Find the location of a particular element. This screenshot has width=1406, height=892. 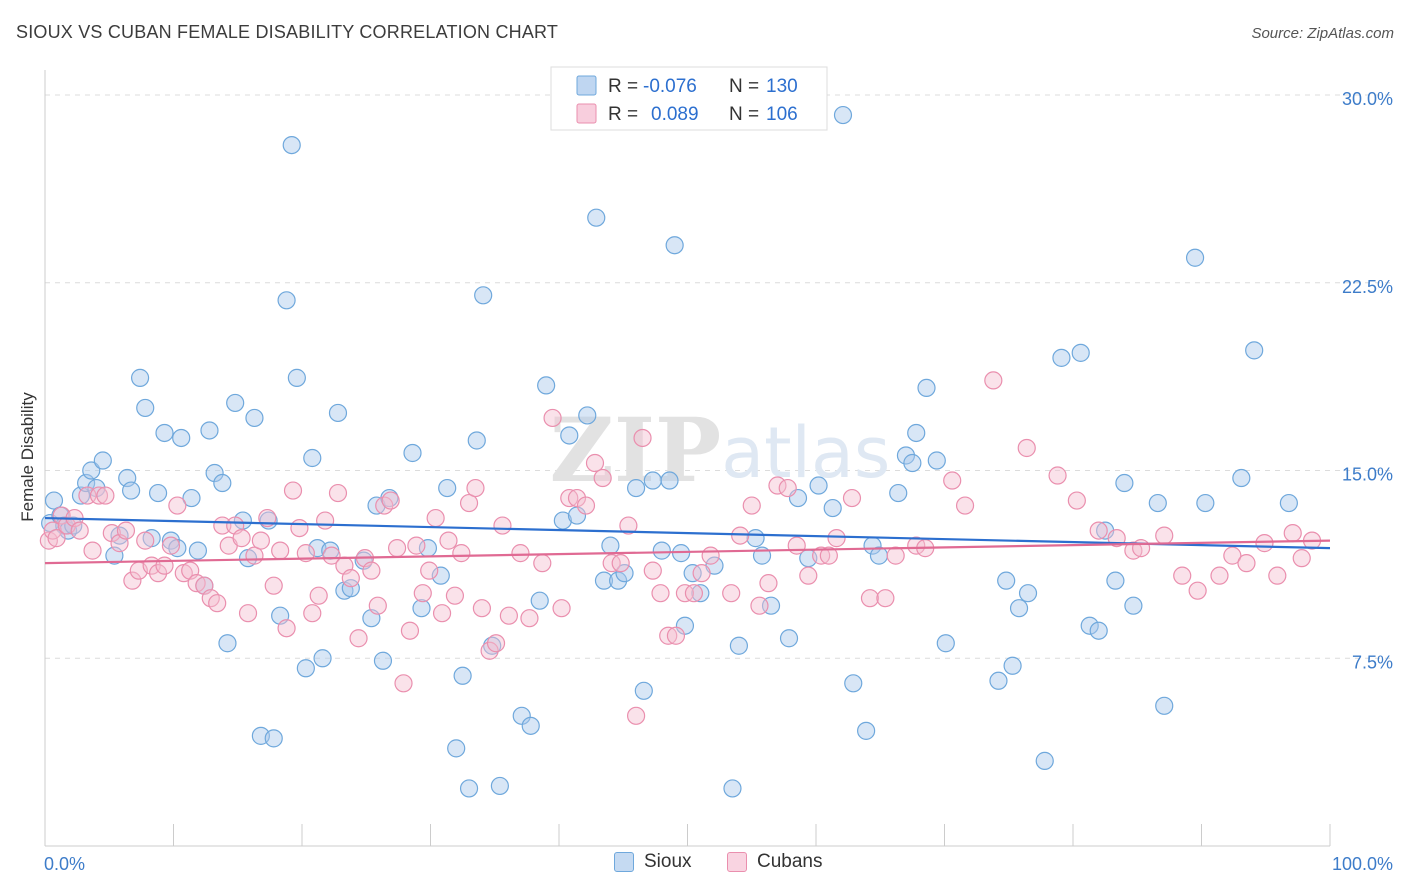

trend-line-sioux is located at coordinates (687, 533).